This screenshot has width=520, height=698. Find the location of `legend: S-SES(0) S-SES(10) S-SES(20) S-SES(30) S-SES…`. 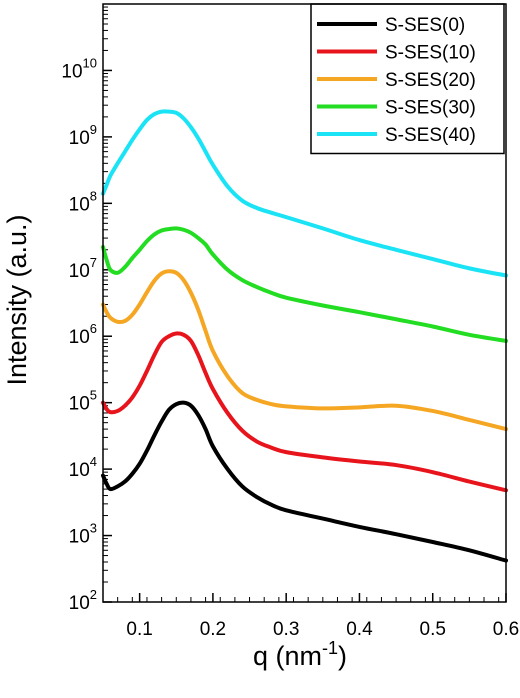

legend: S-SES(0) S-SES(10) S-SES(20) S-SES(30) S-SES… is located at coordinates (407, 79).